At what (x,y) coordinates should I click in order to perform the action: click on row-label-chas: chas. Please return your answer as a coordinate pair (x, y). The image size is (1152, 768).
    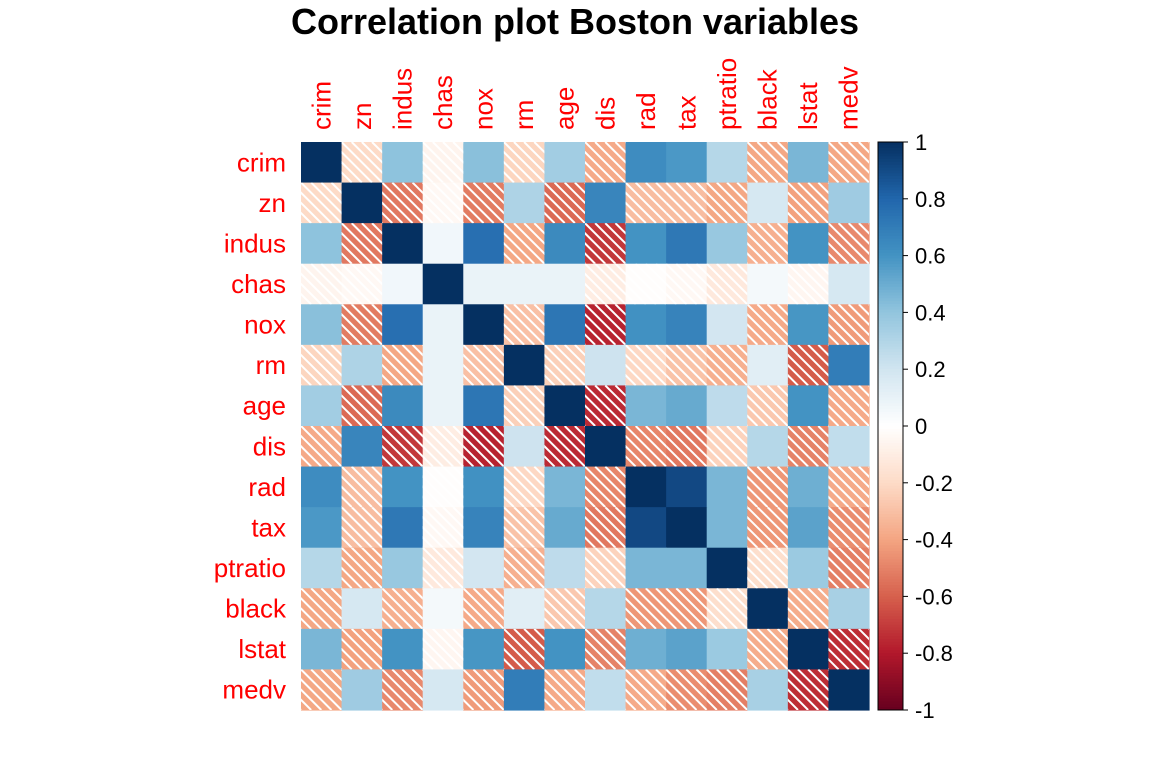
    Looking at the image, I should click on (258, 284).